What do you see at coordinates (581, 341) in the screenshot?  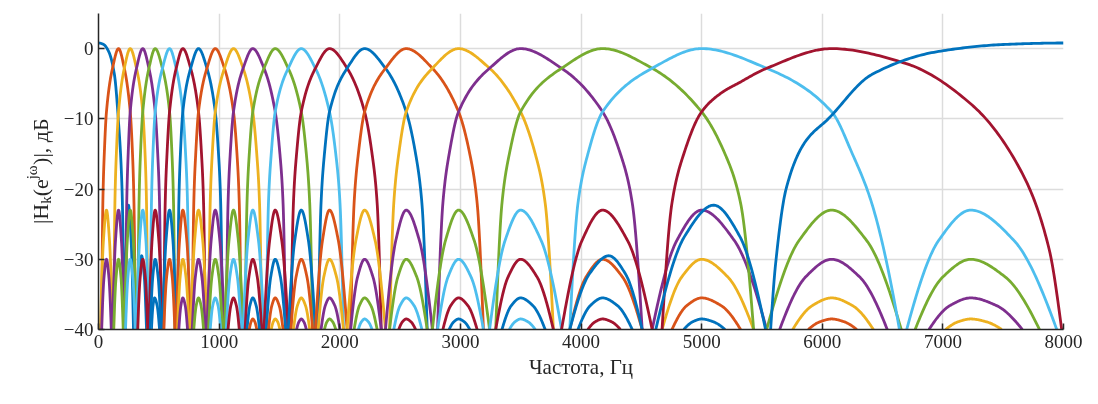 I see `x-tick-label: 4000` at bounding box center [581, 341].